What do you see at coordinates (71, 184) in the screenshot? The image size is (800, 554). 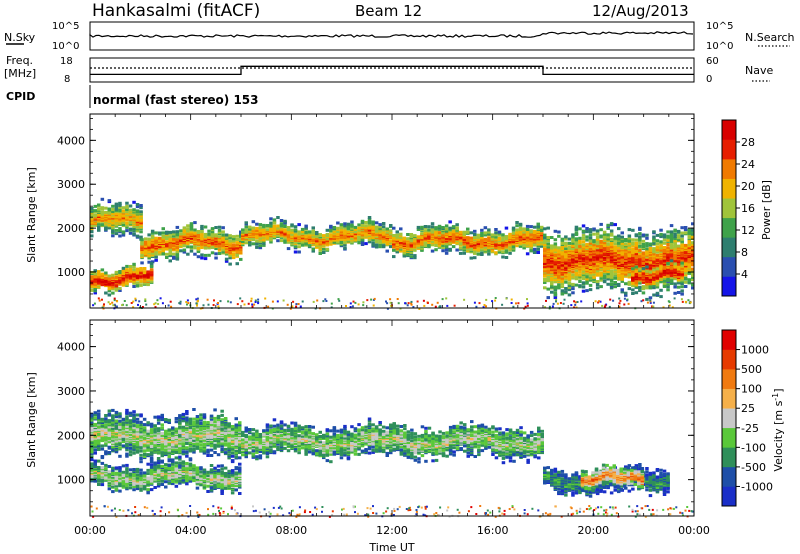 I see `y-tick-label: 3000` at bounding box center [71, 184].